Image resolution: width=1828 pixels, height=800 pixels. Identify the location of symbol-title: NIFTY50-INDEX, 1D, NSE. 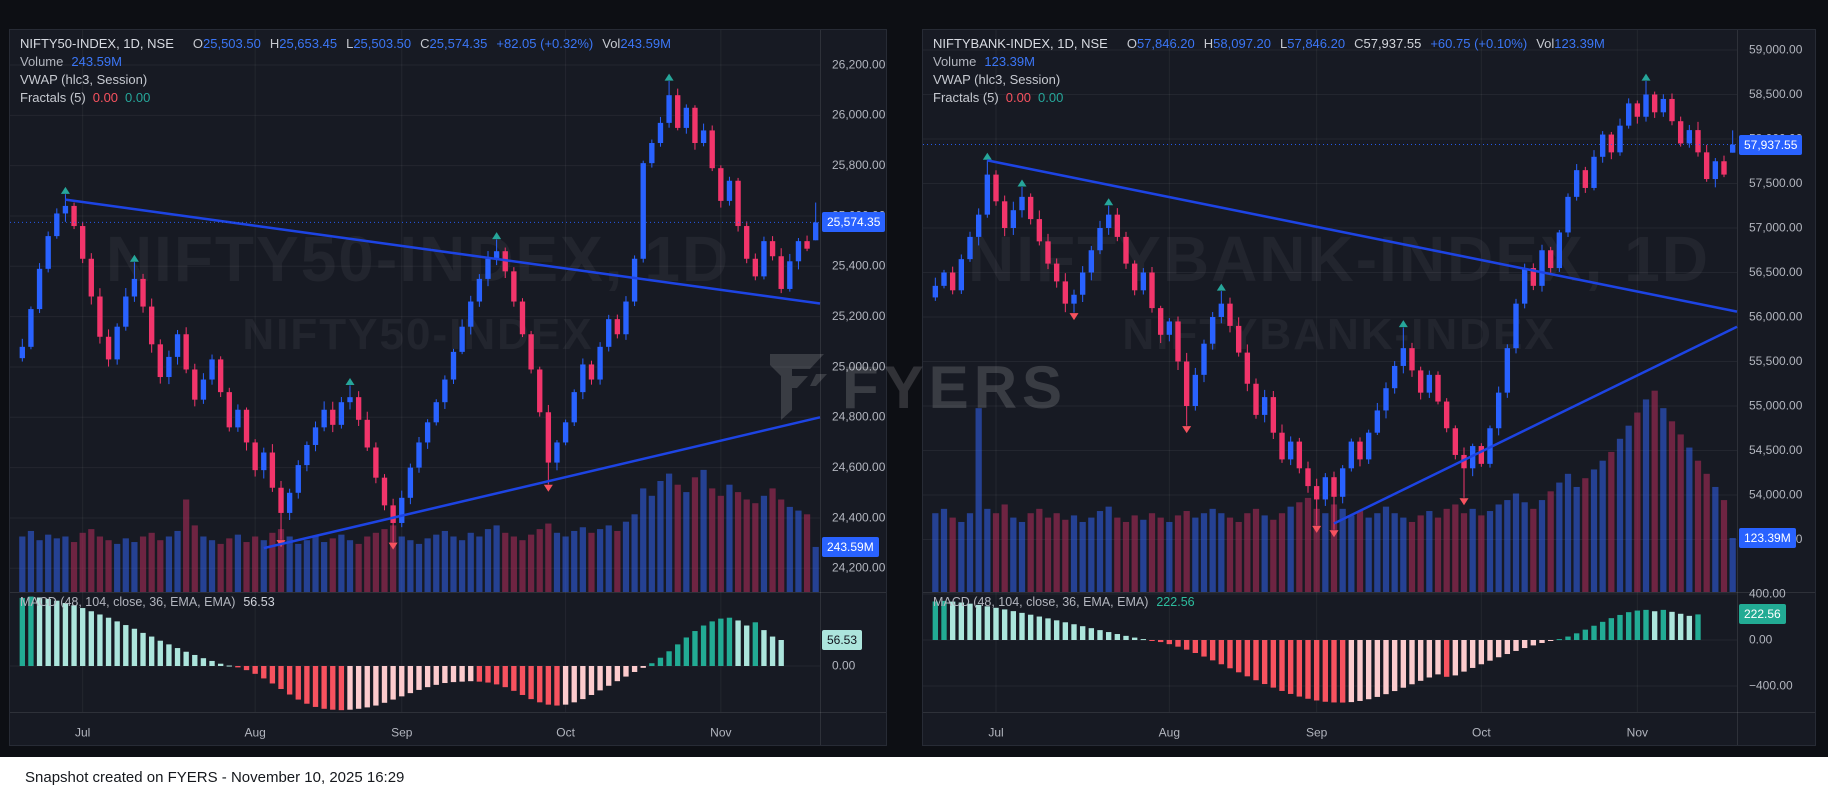
(97, 43).